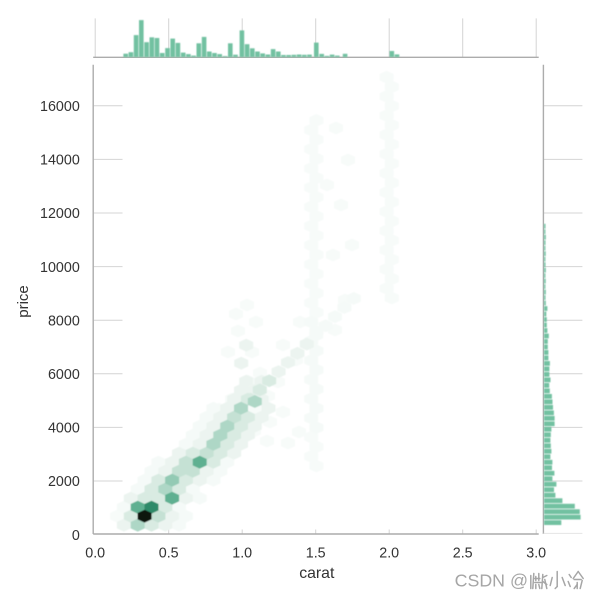  Describe the element at coordinates (491, 581) in the screenshot. I see `svg-text: CSDN @` at that location.